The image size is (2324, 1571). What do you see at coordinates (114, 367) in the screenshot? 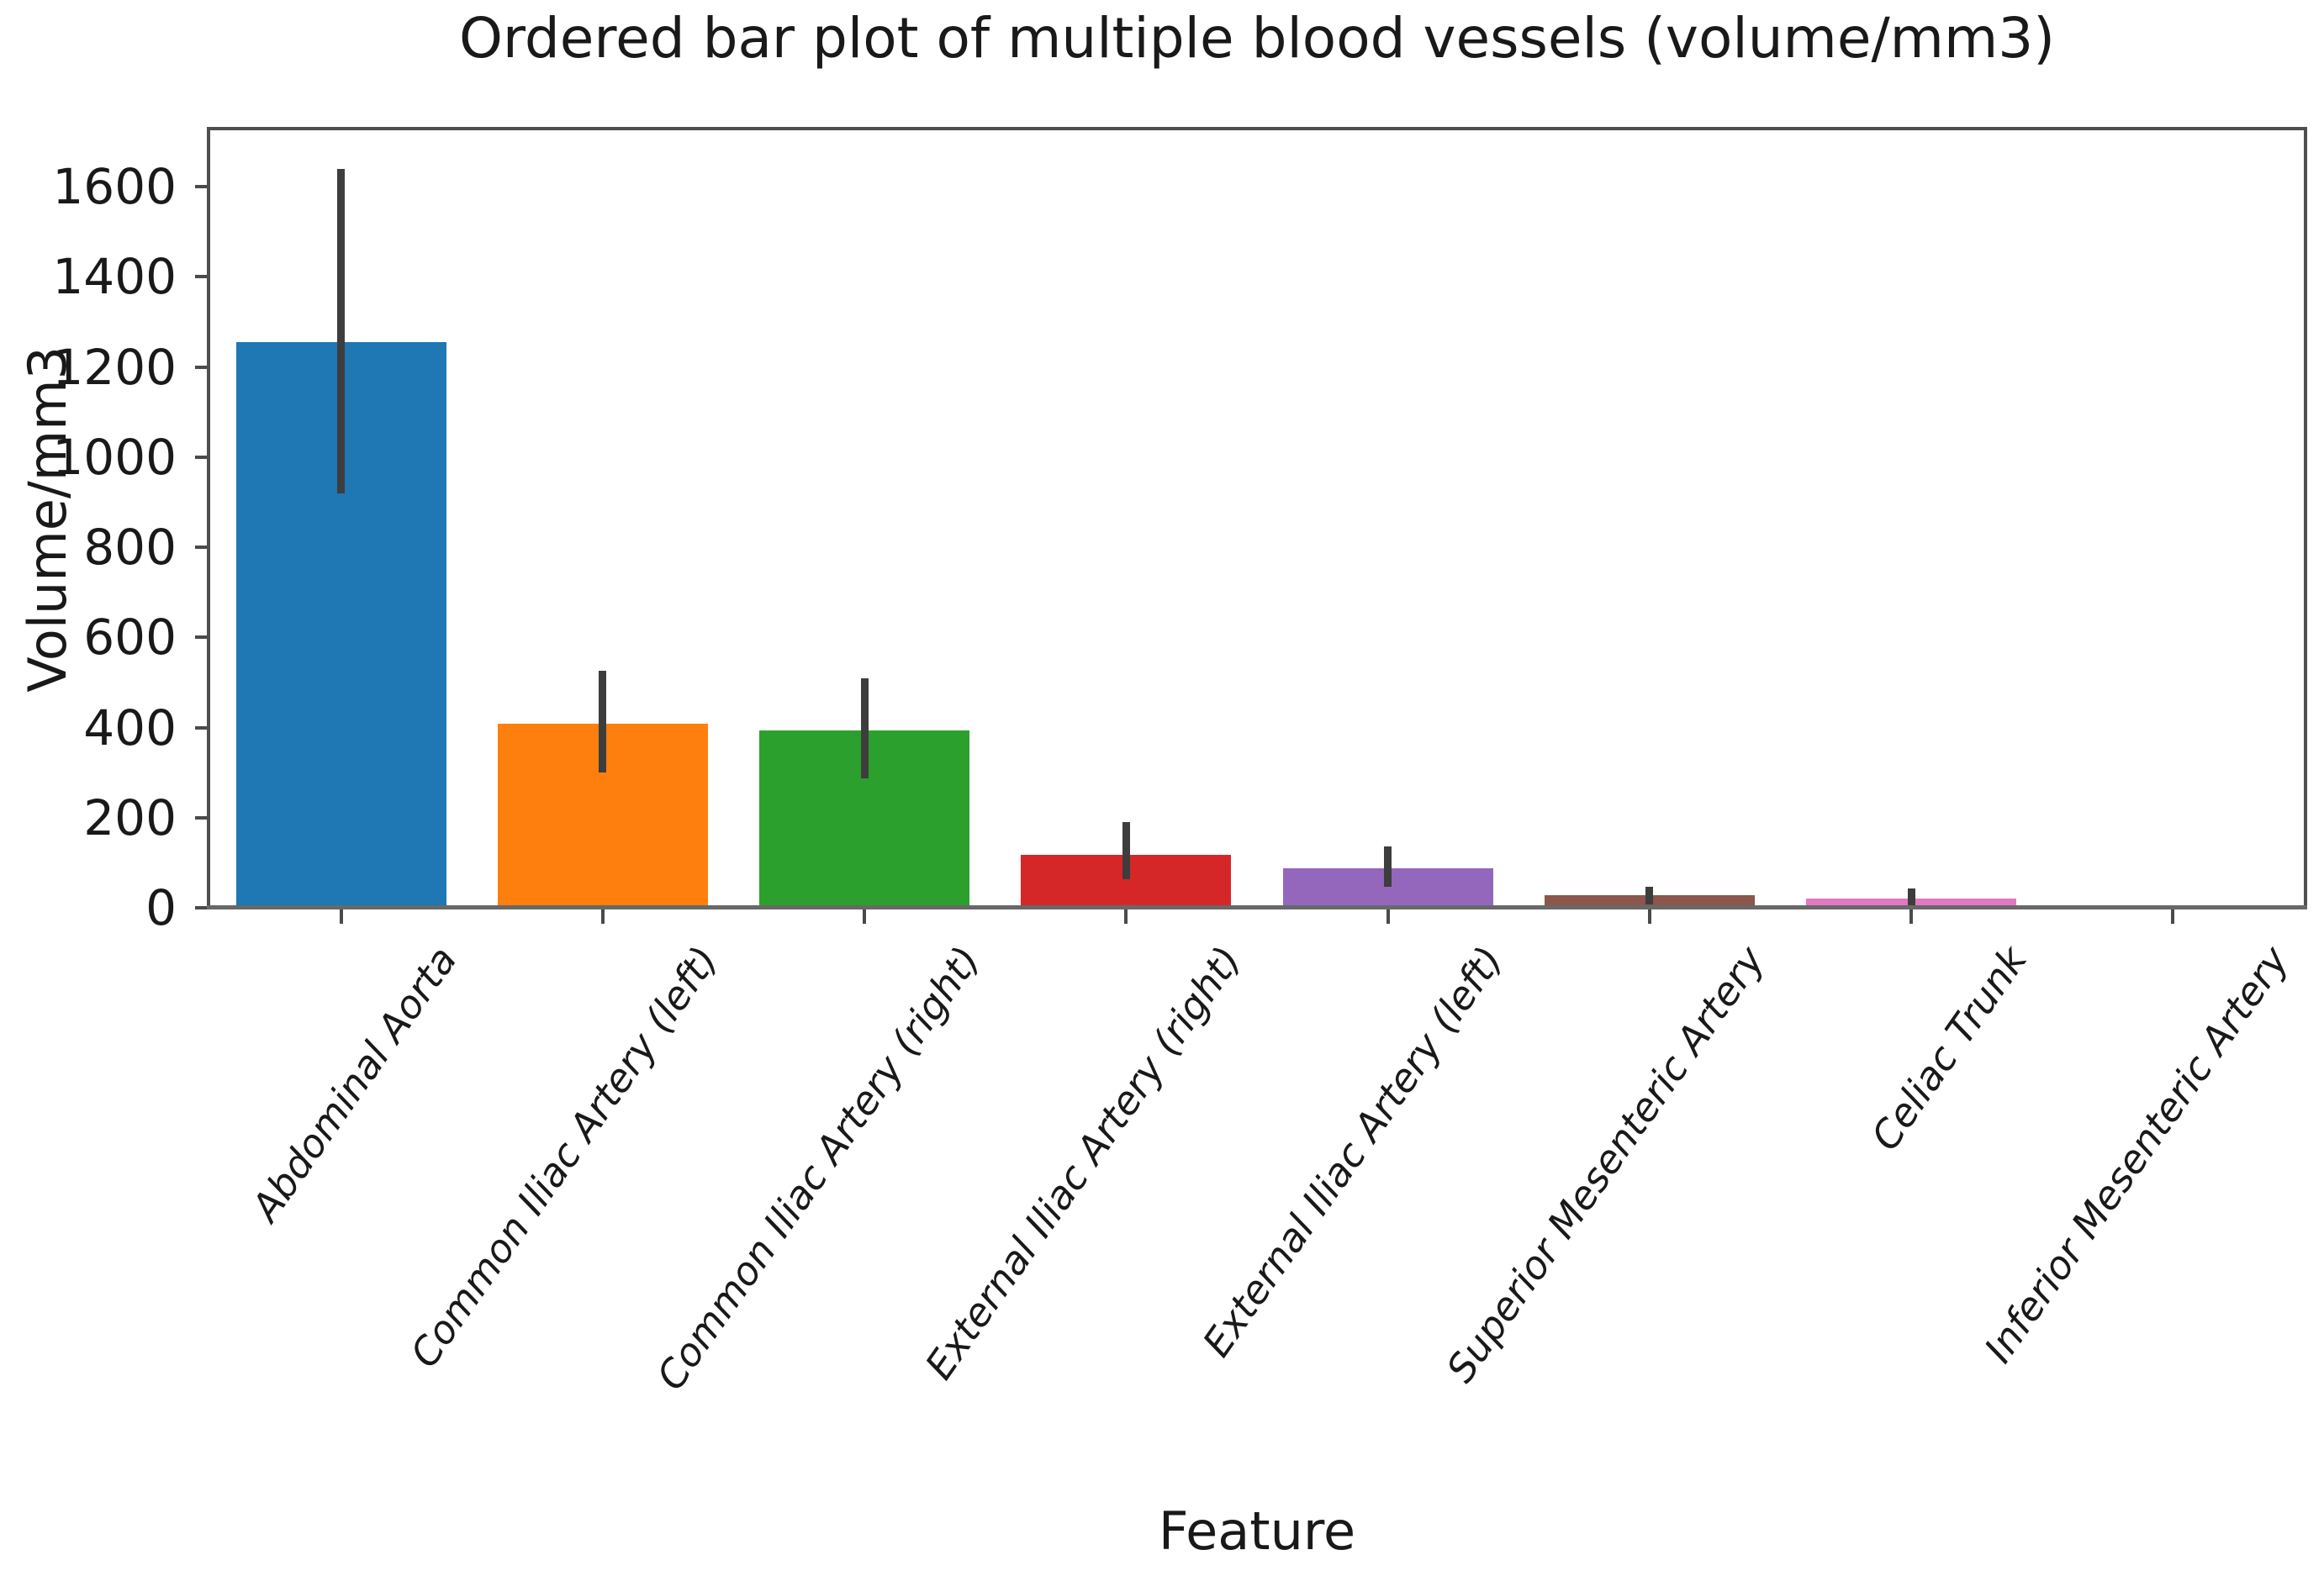
I see `y-tick-label: 1200` at bounding box center [114, 367].